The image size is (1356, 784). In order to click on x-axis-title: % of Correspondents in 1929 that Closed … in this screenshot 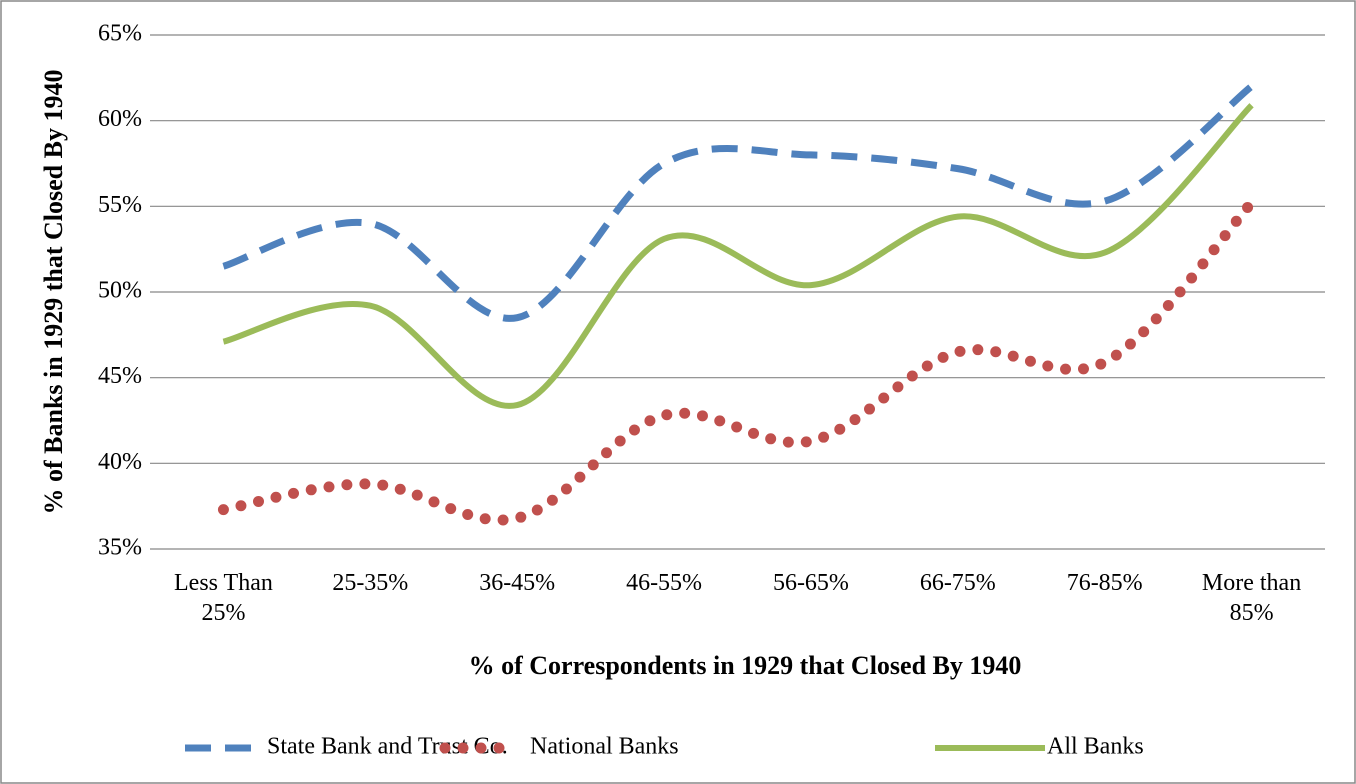, I will do `click(745, 665)`.